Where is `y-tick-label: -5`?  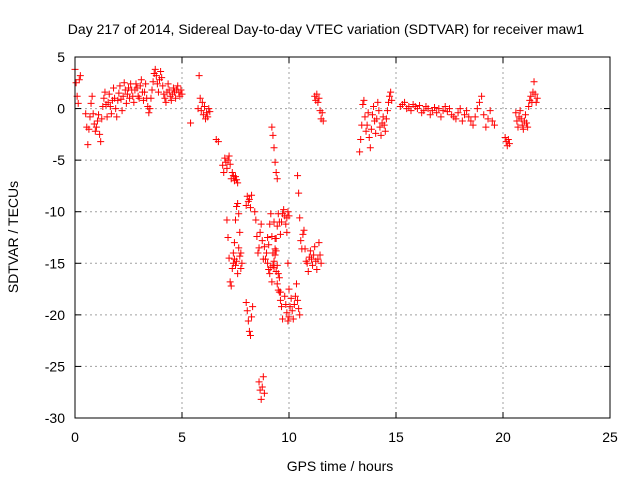
y-tick-label: -5 is located at coordinates (59, 160).